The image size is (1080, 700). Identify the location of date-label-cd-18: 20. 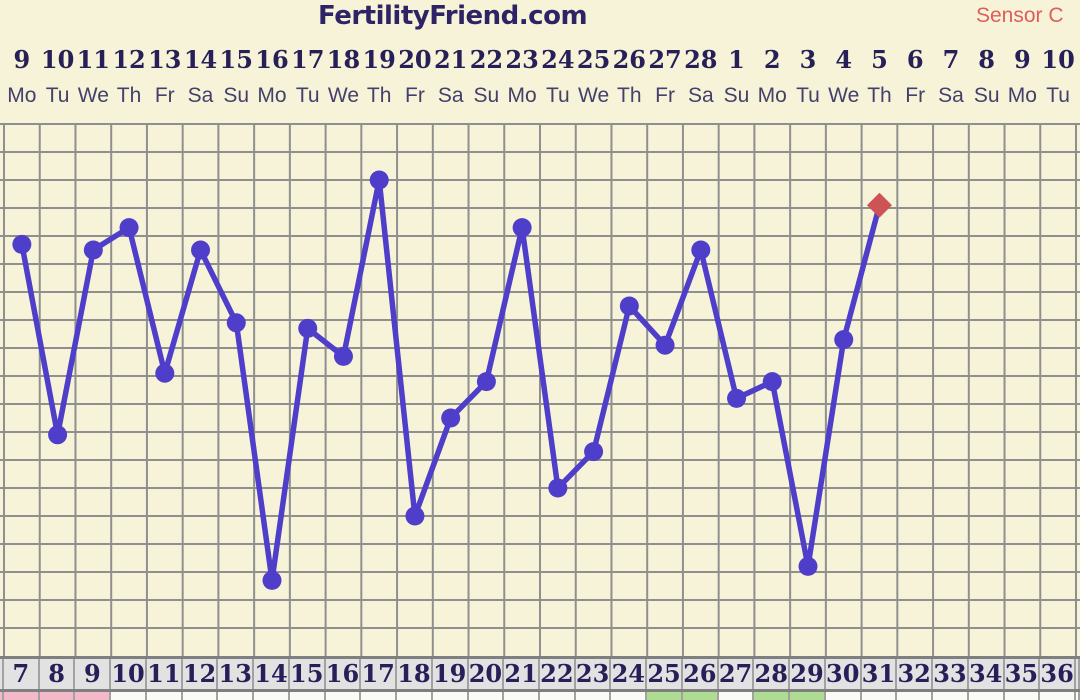
(415, 59).